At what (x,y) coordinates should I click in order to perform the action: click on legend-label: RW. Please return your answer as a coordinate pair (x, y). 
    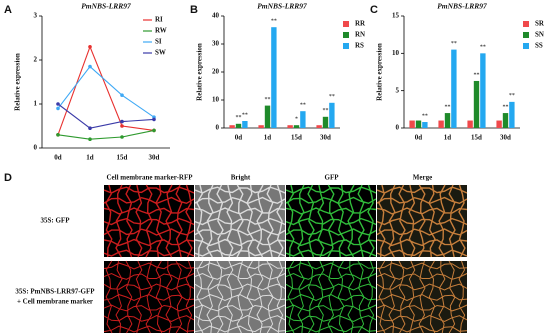
    Looking at the image, I should click on (161, 31).